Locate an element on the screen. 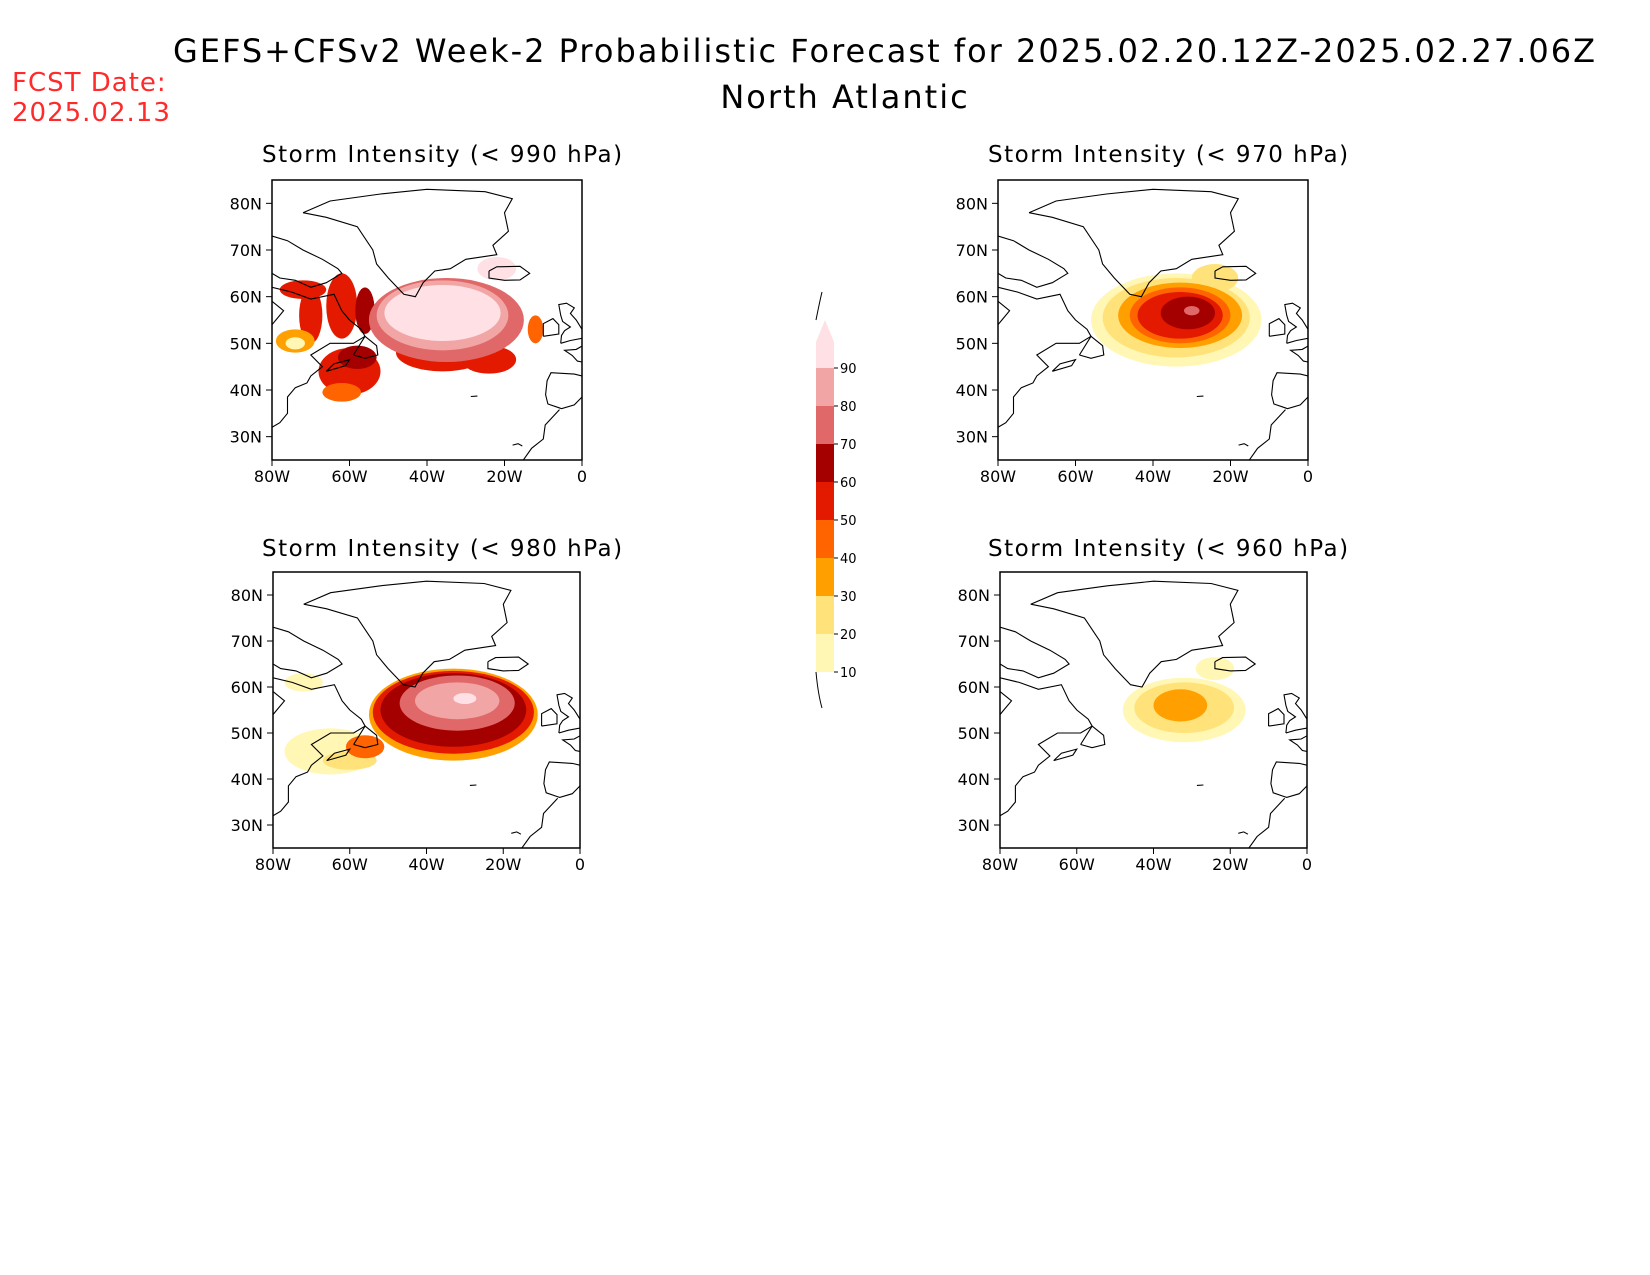 This screenshot has height=1275, width=1650. colorbar-arrow-bottom is located at coordinates (819, 690).